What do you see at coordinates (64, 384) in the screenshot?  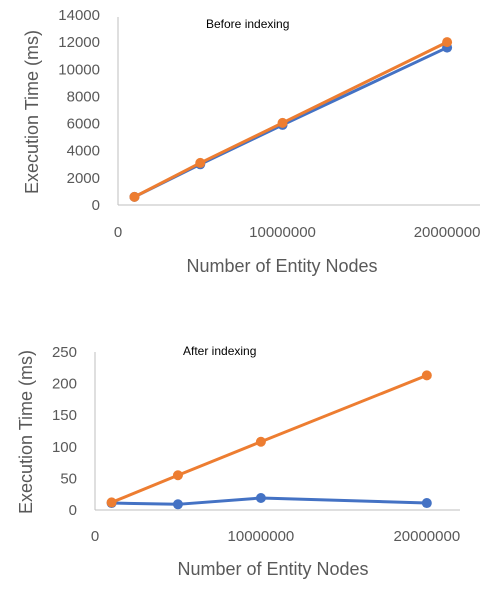 I see `y-tick-label: 200` at bounding box center [64, 384].